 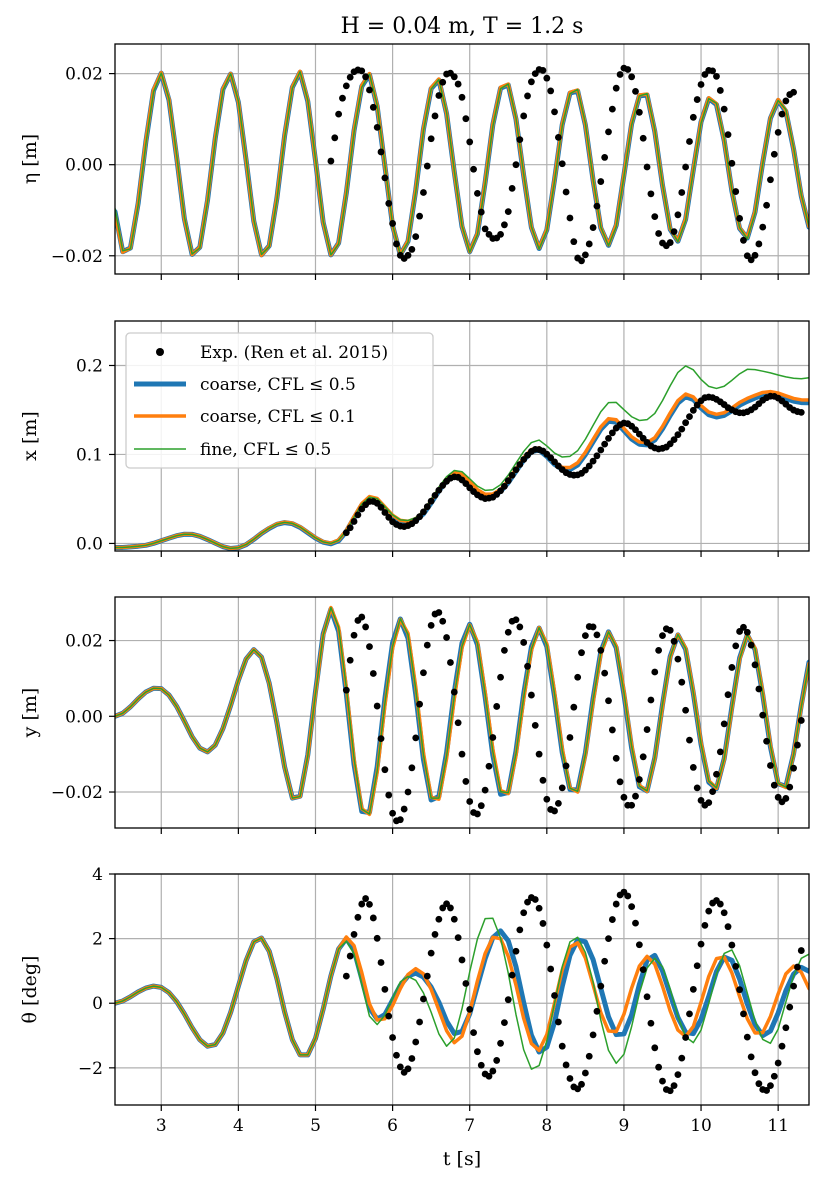 What do you see at coordinates (546, 1126) in the screenshot?
I see `x-tick-label: 8` at bounding box center [546, 1126].